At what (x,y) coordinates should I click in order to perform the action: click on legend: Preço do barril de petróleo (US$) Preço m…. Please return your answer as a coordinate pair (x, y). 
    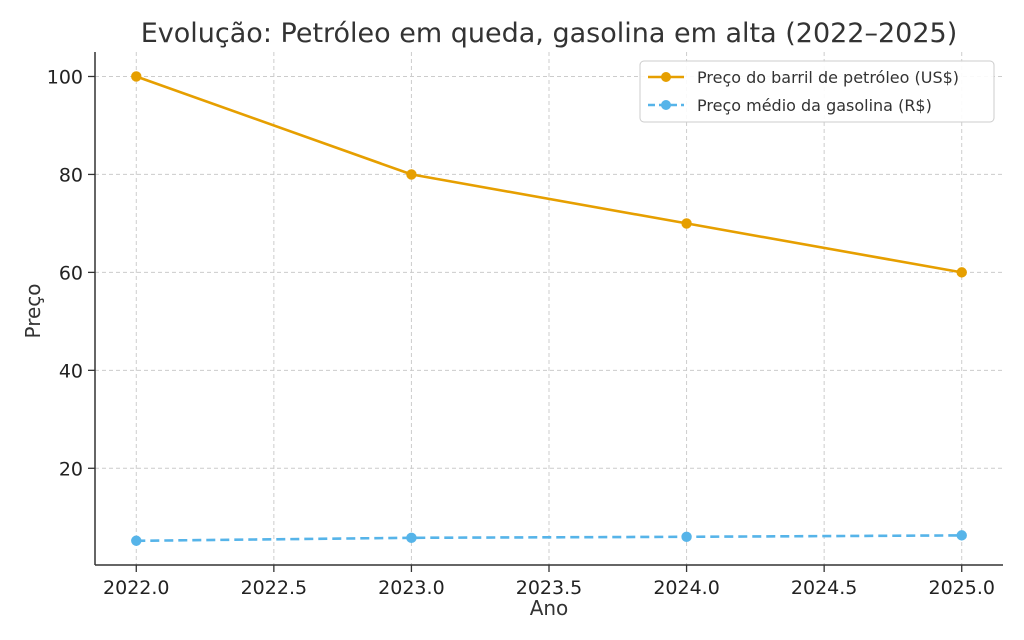
    Looking at the image, I should click on (817, 91).